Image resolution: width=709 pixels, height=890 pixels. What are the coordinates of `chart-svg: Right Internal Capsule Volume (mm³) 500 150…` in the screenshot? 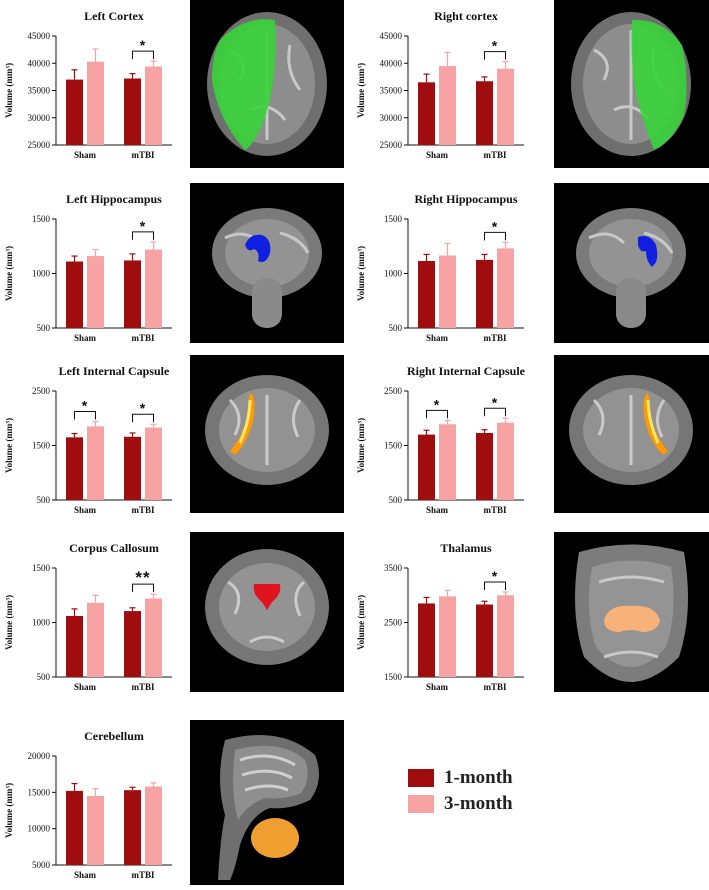 It's located at (441, 439).